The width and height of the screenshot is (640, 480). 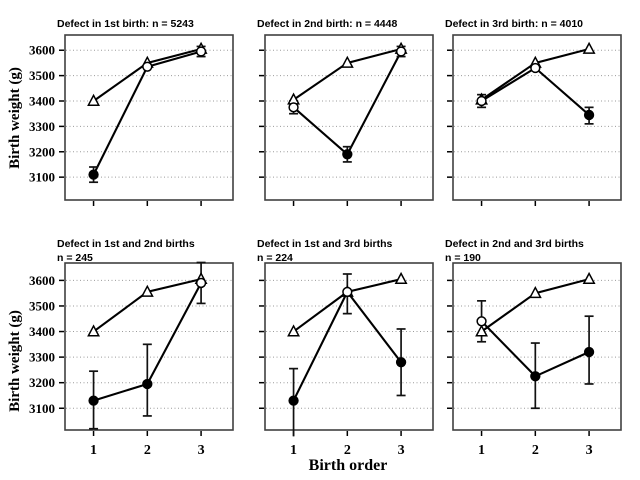 I want to click on chart-panel-6: Defect in 2nd and 3rd births n = 190 1 2 3, so click(x=533, y=348).